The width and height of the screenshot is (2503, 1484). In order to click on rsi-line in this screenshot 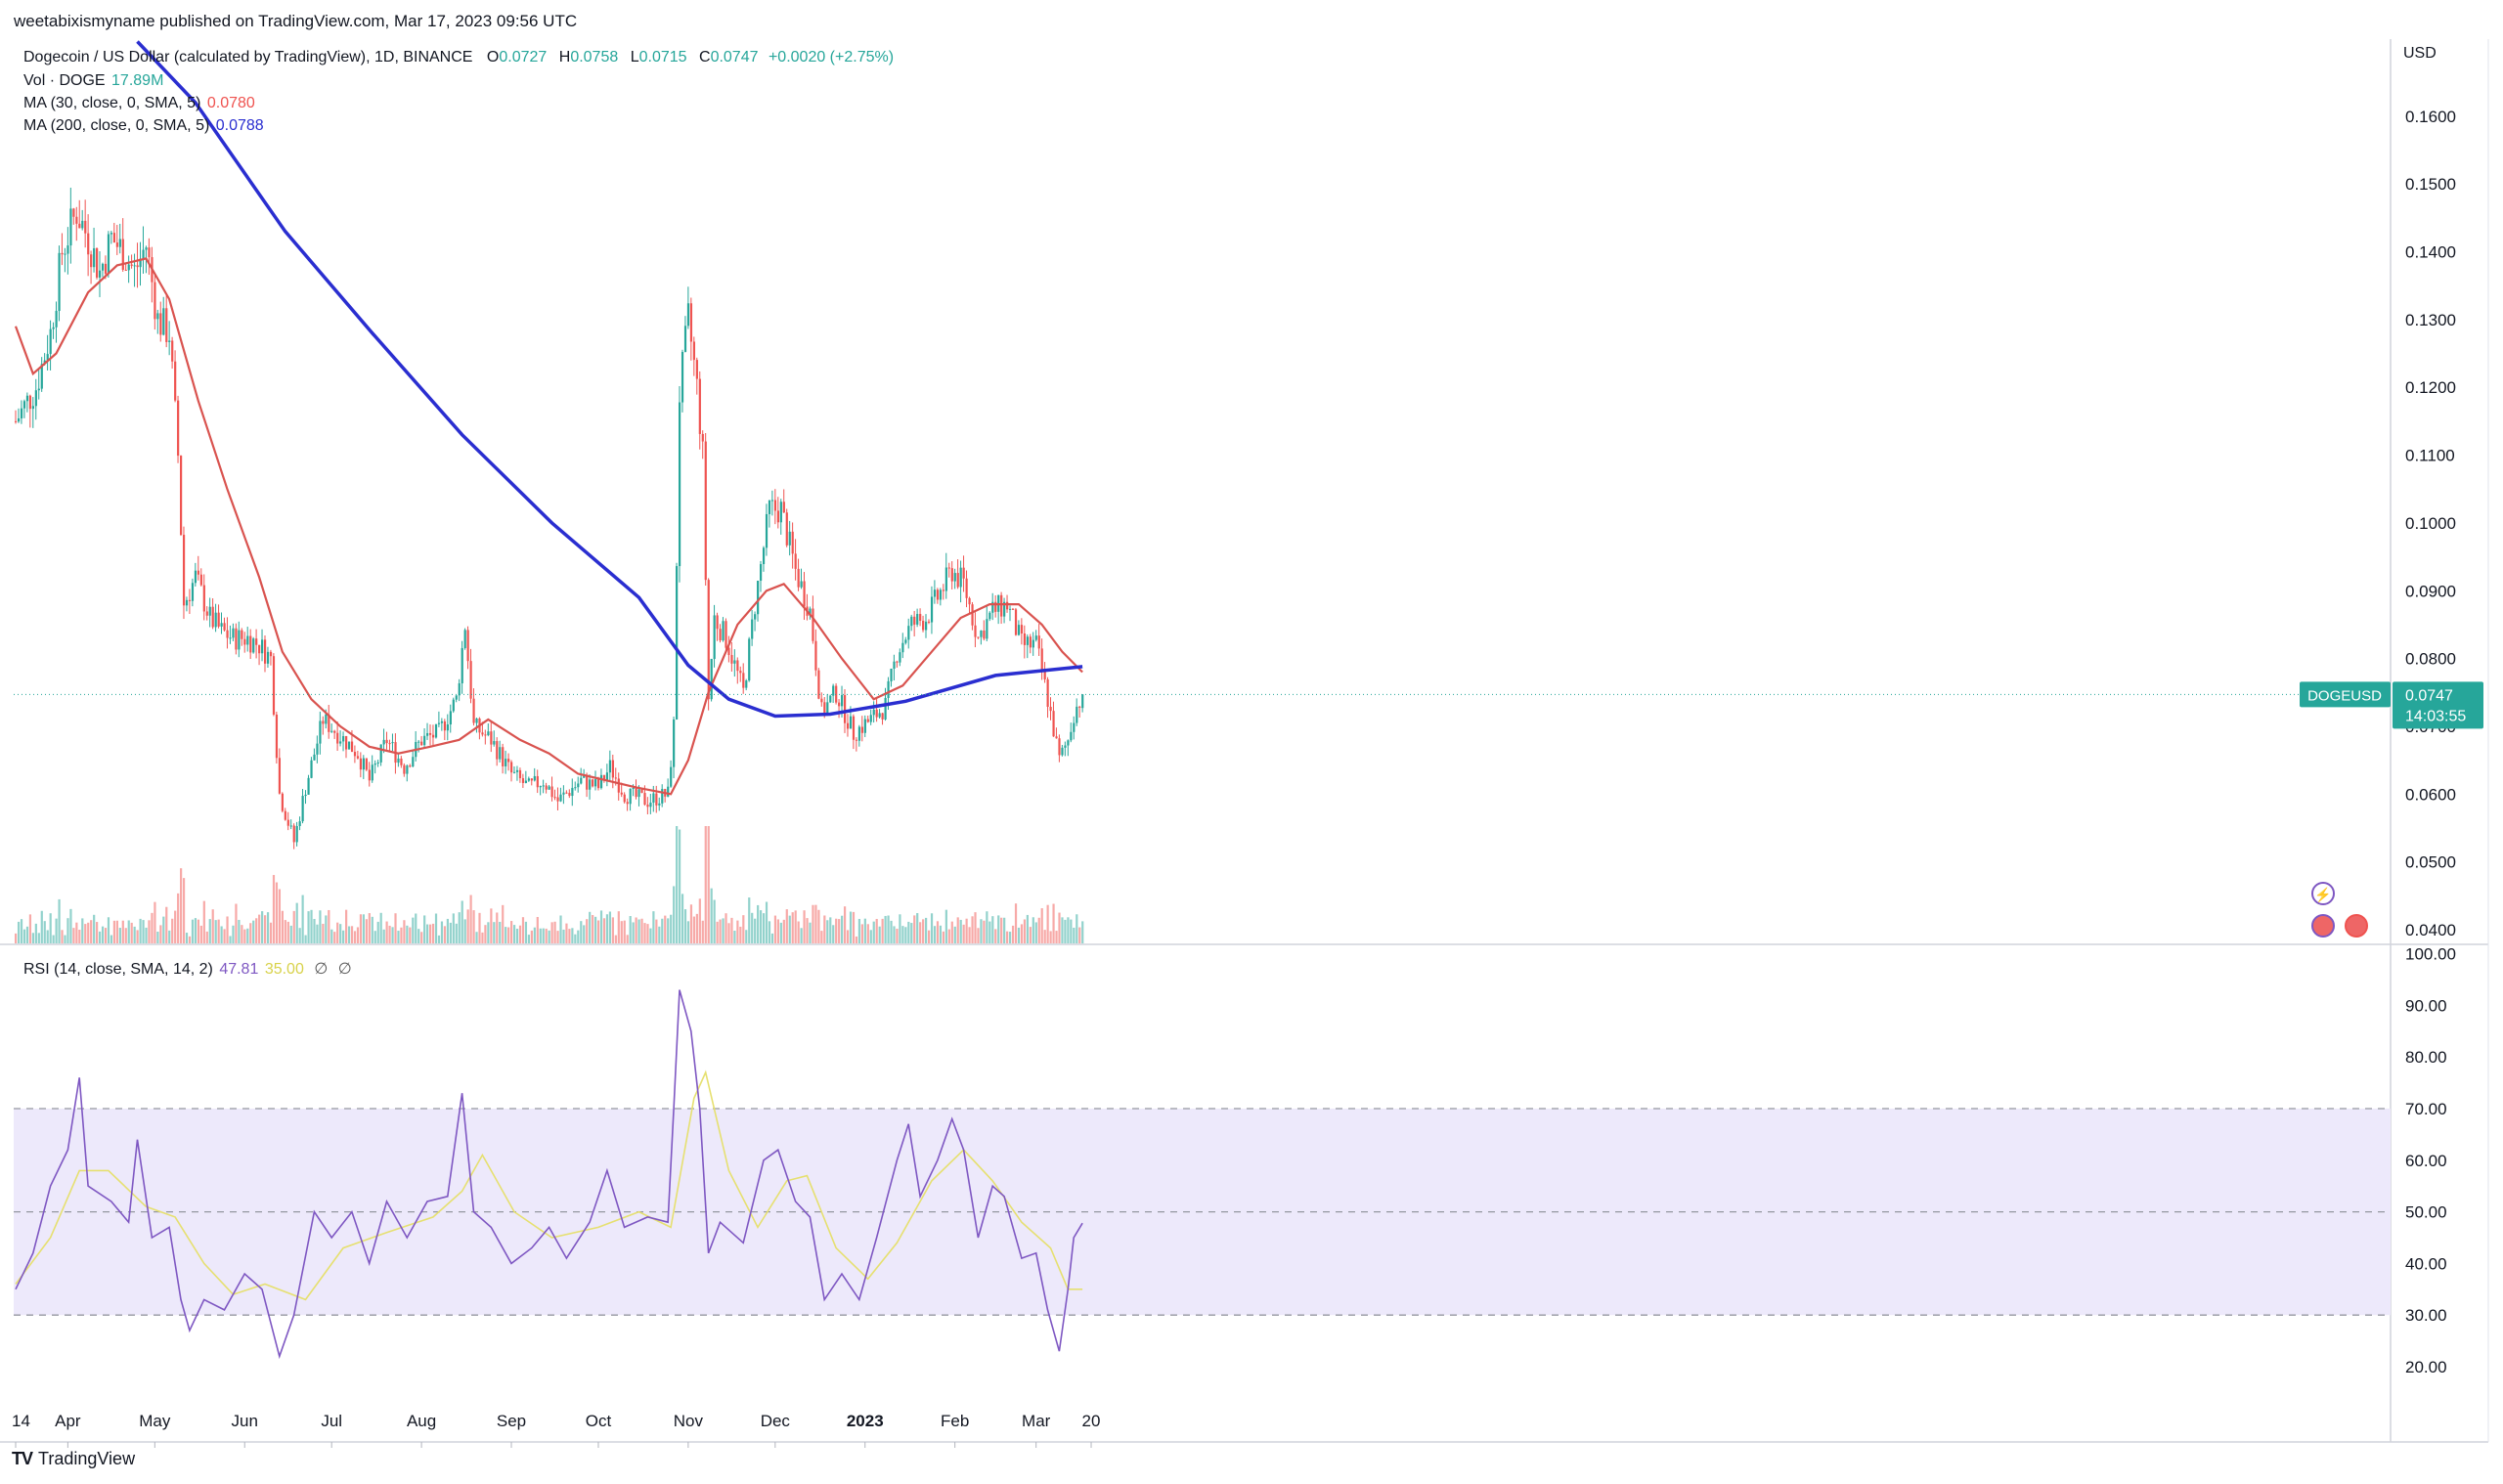, I will do `click(549, 1174)`.